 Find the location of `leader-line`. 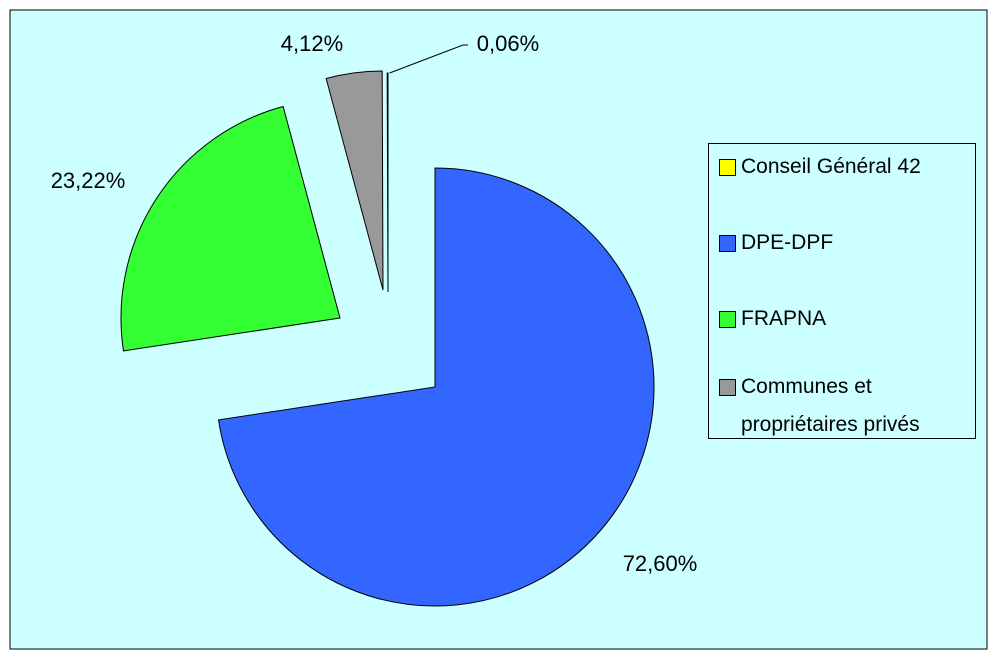

leader-line is located at coordinates (428, 59).